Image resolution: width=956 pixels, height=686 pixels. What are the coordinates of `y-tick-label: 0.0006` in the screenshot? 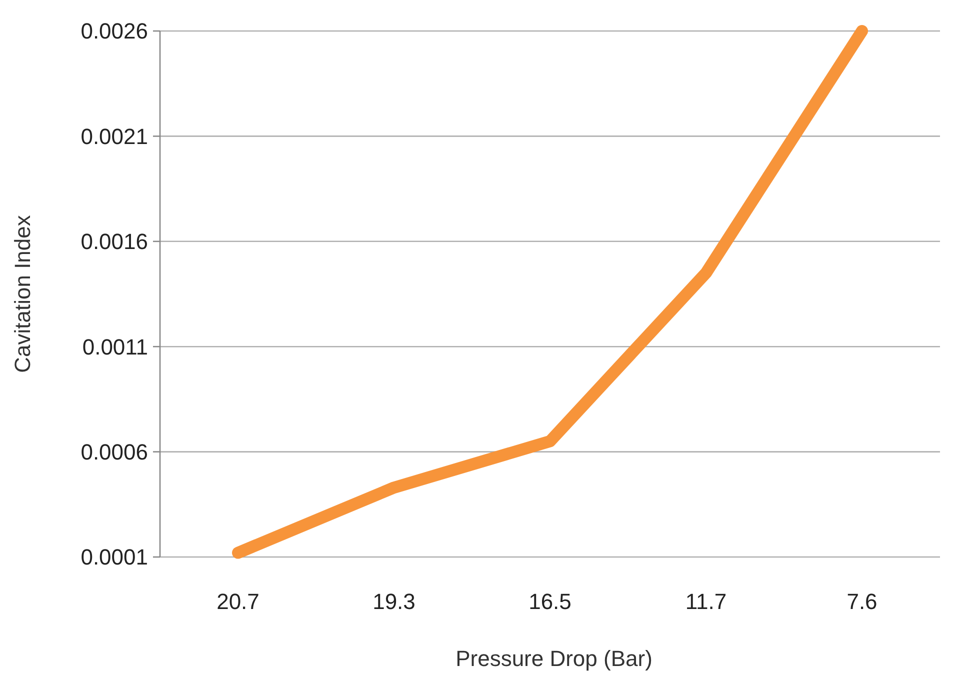 It's located at (114, 452).